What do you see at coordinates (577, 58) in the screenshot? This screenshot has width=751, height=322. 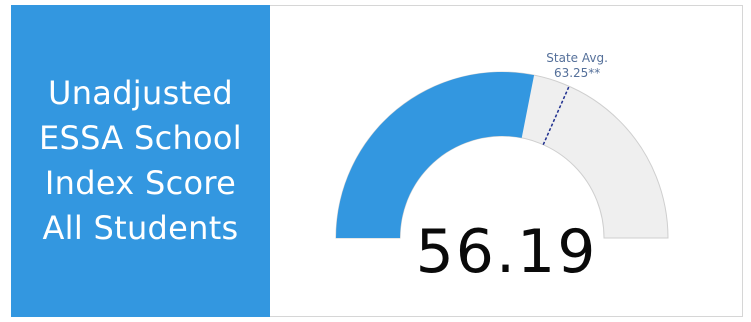 I see `state-avg-label: State Avg.` at bounding box center [577, 58].